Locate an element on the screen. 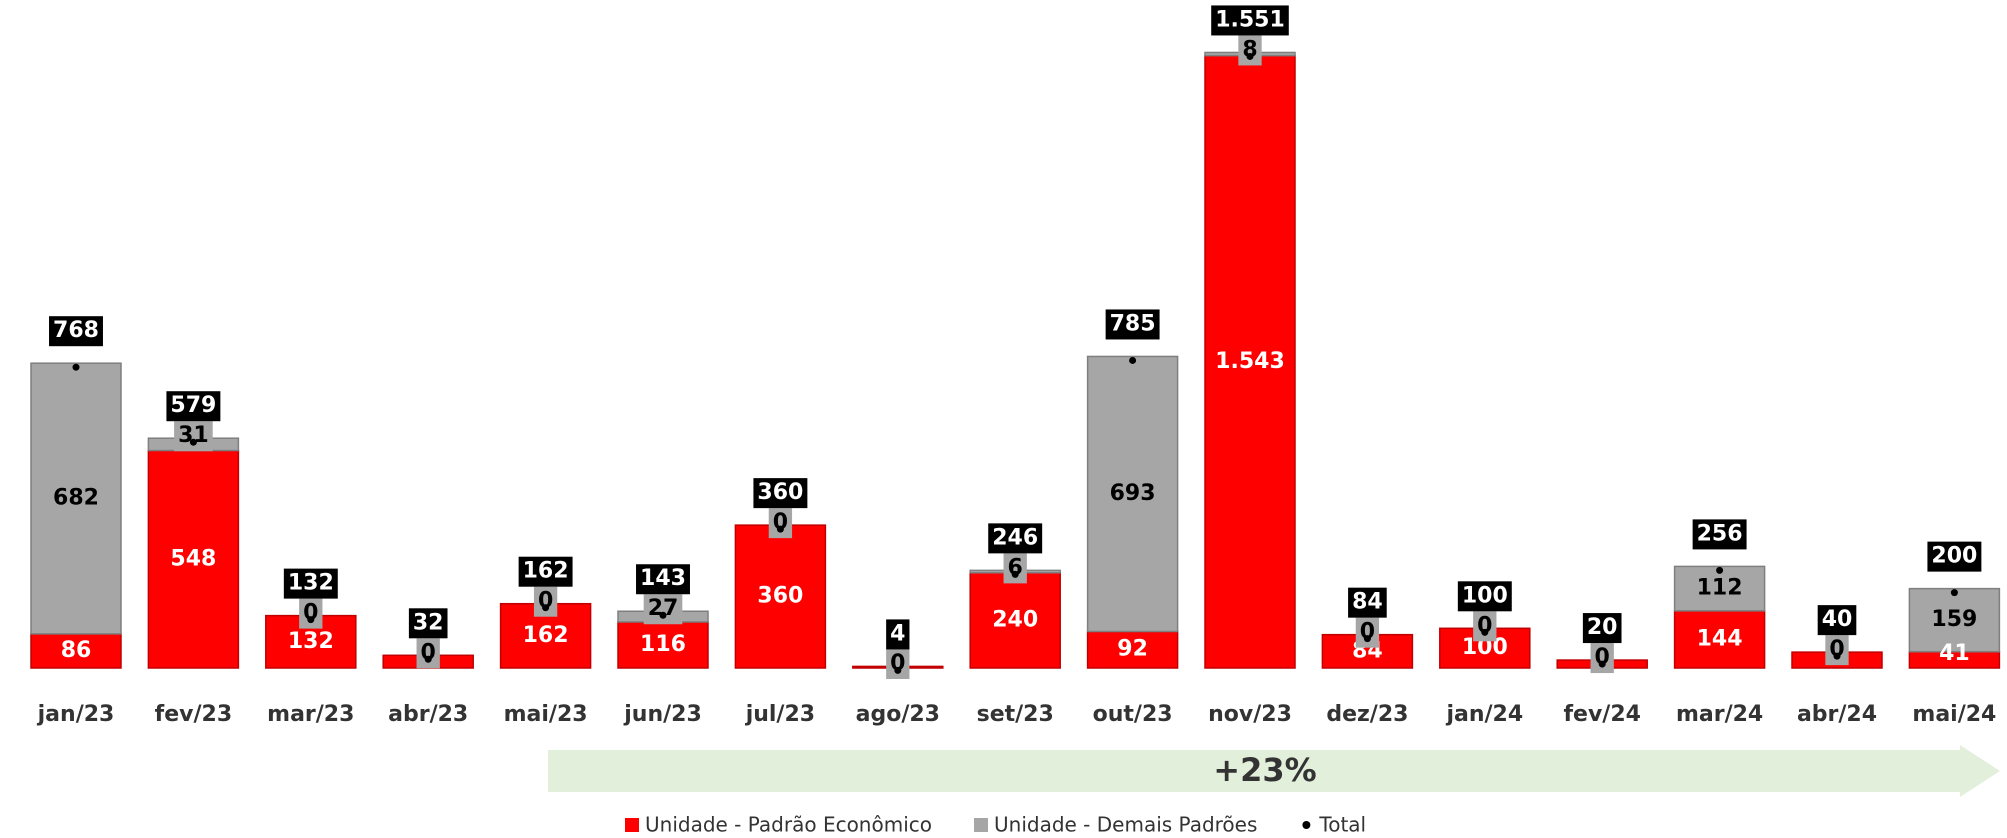 This screenshot has height=838, width=2007. bar-label: 116 is located at coordinates (663, 644).